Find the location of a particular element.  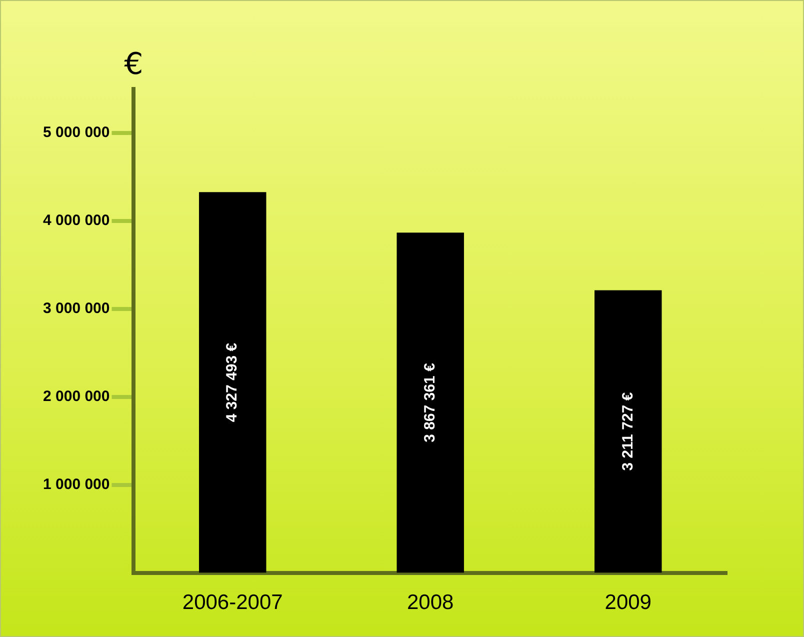

x-tick-label: 2008 is located at coordinates (430, 602).